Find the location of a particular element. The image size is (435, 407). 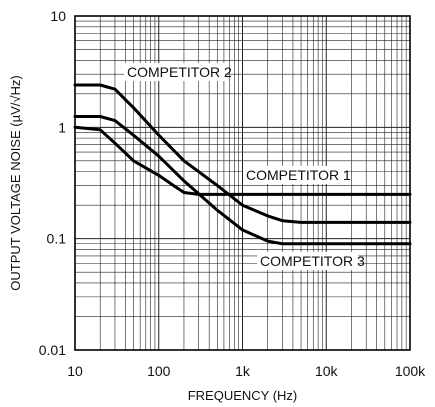

x-tick-label: 1k is located at coordinates (243, 371).